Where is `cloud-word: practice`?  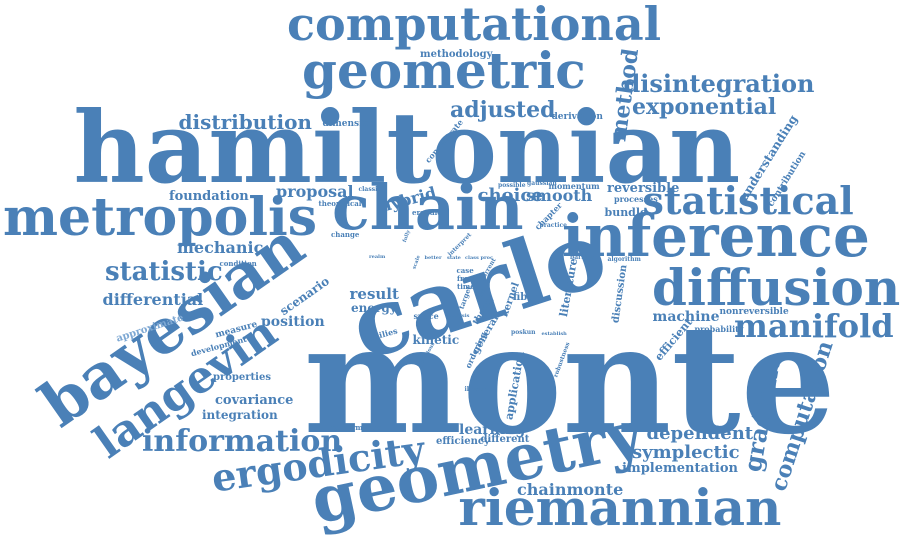 cloud-word: practice is located at coordinates (553, 225).